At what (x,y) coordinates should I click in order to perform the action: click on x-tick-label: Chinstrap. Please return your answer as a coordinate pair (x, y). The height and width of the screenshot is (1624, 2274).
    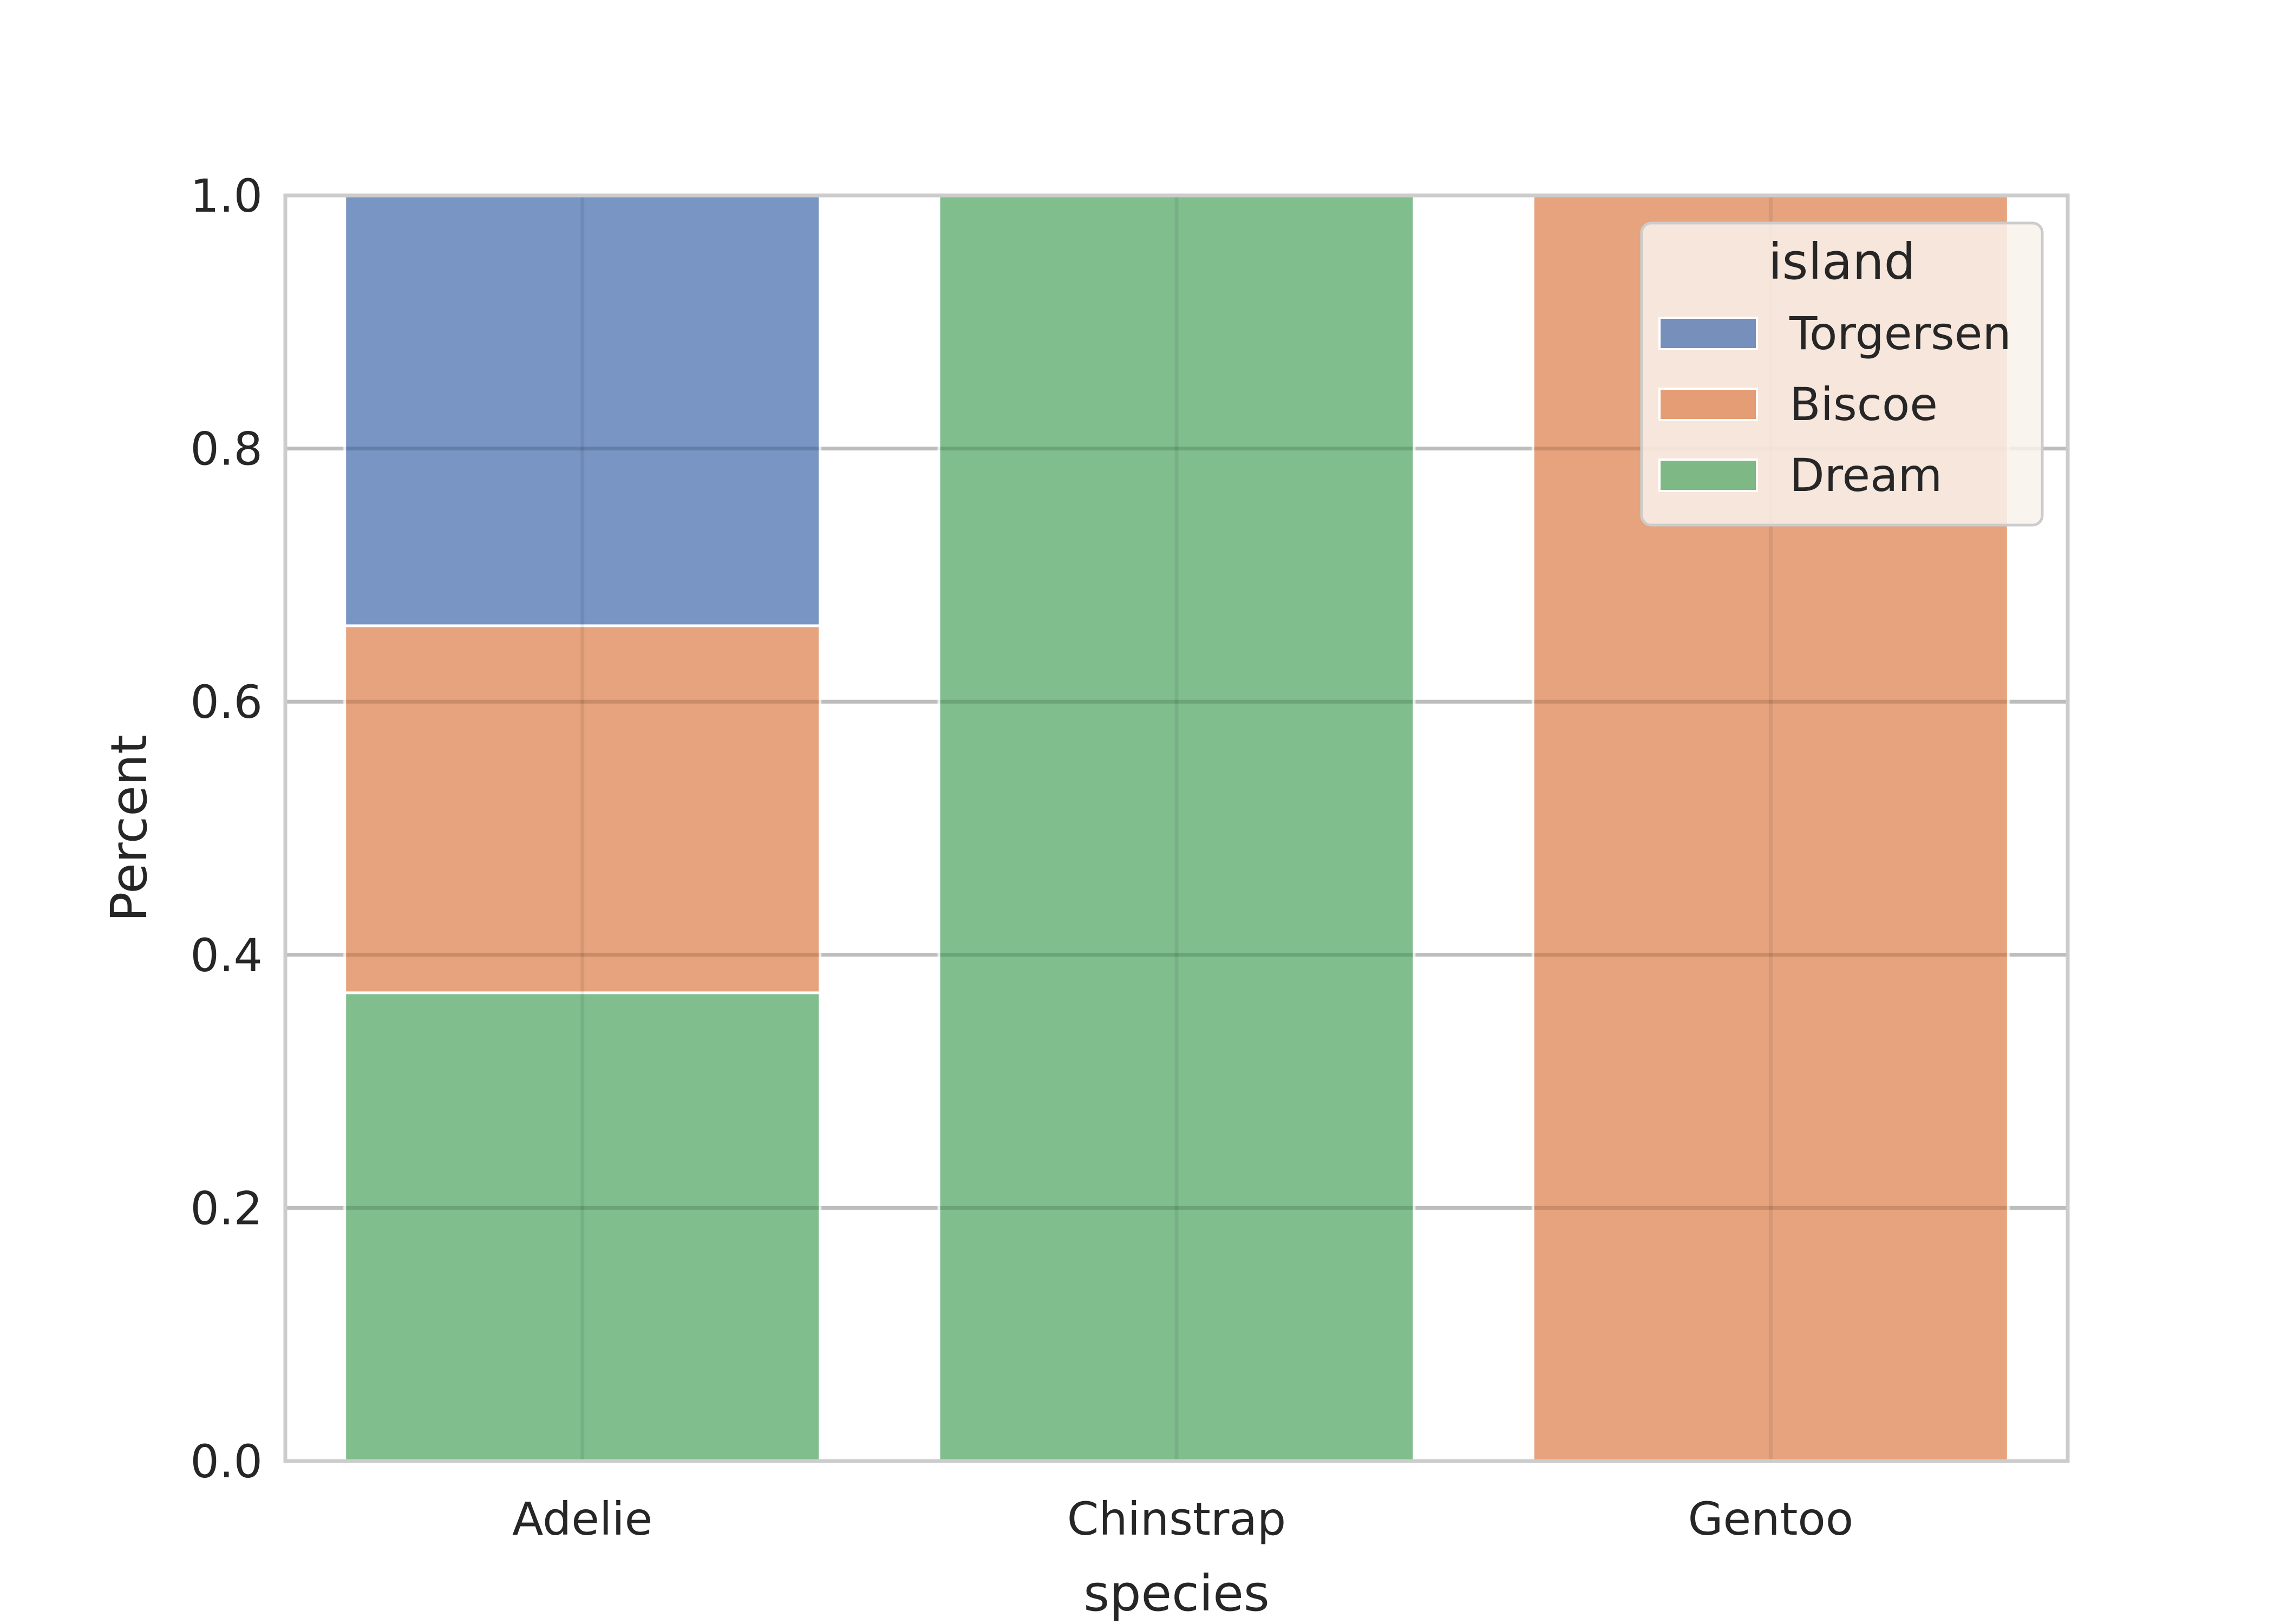
    Looking at the image, I should click on (1177, 1519).